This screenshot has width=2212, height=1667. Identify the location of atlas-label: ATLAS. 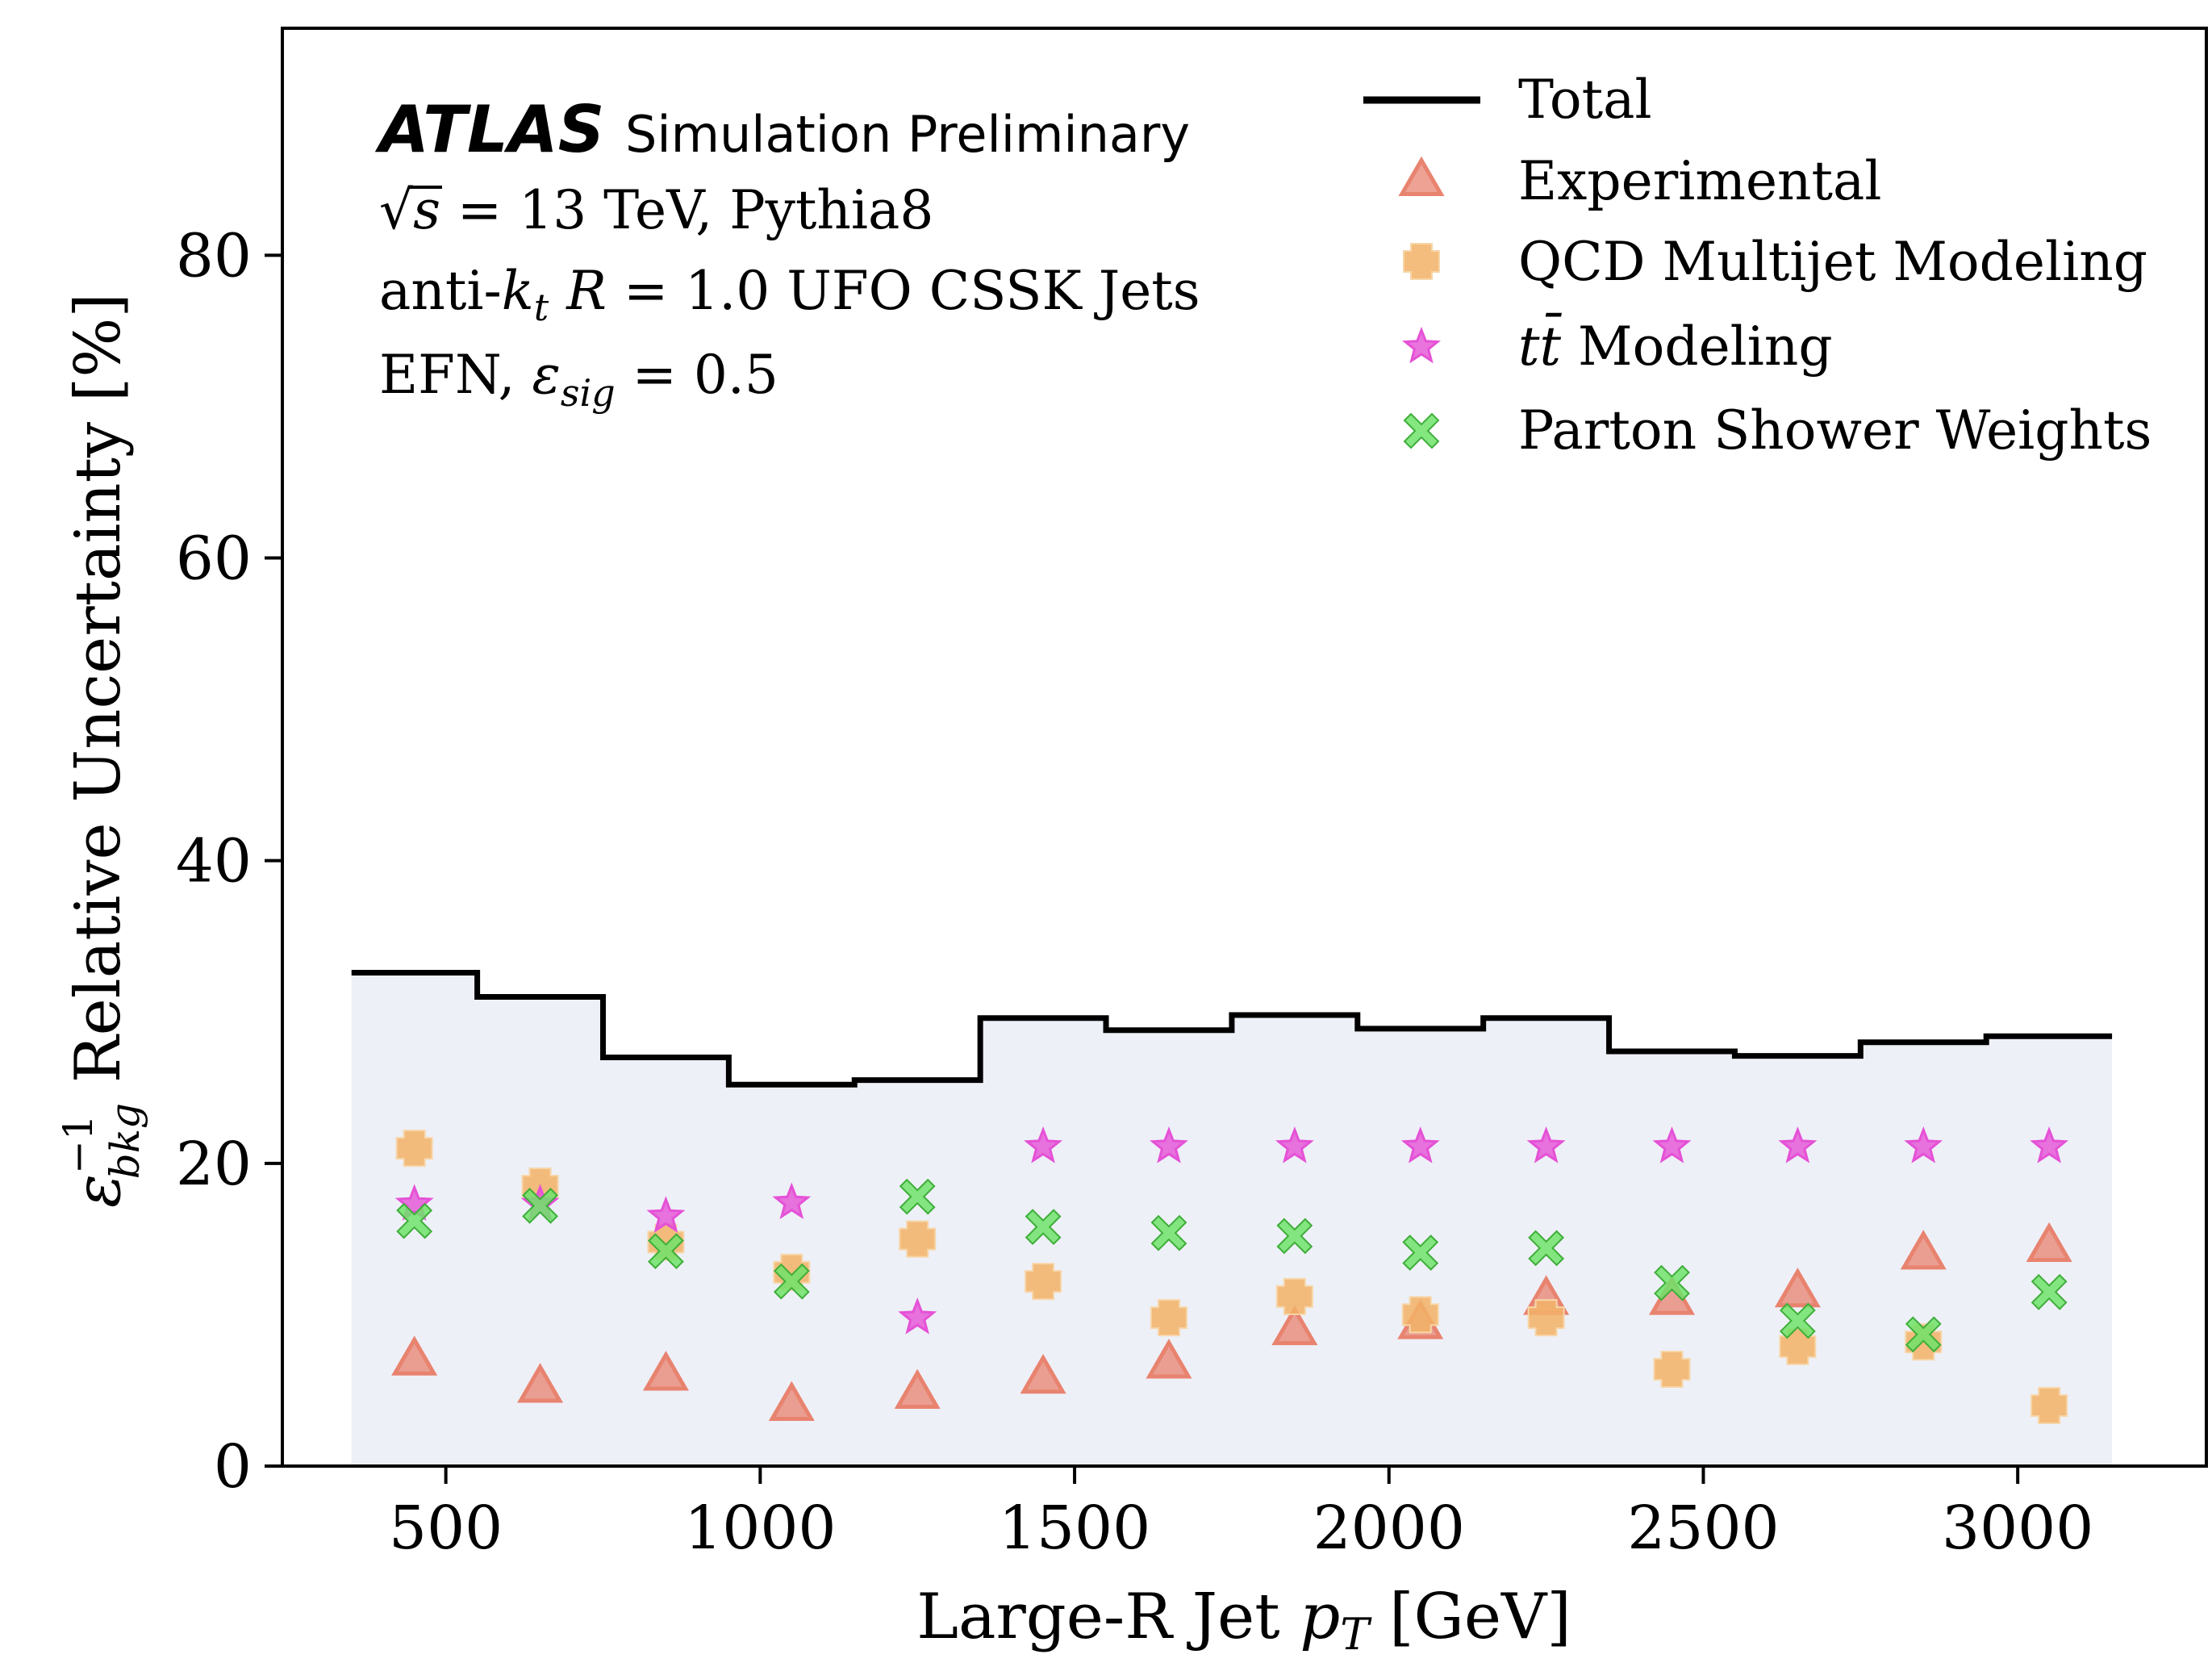
(489, 129).